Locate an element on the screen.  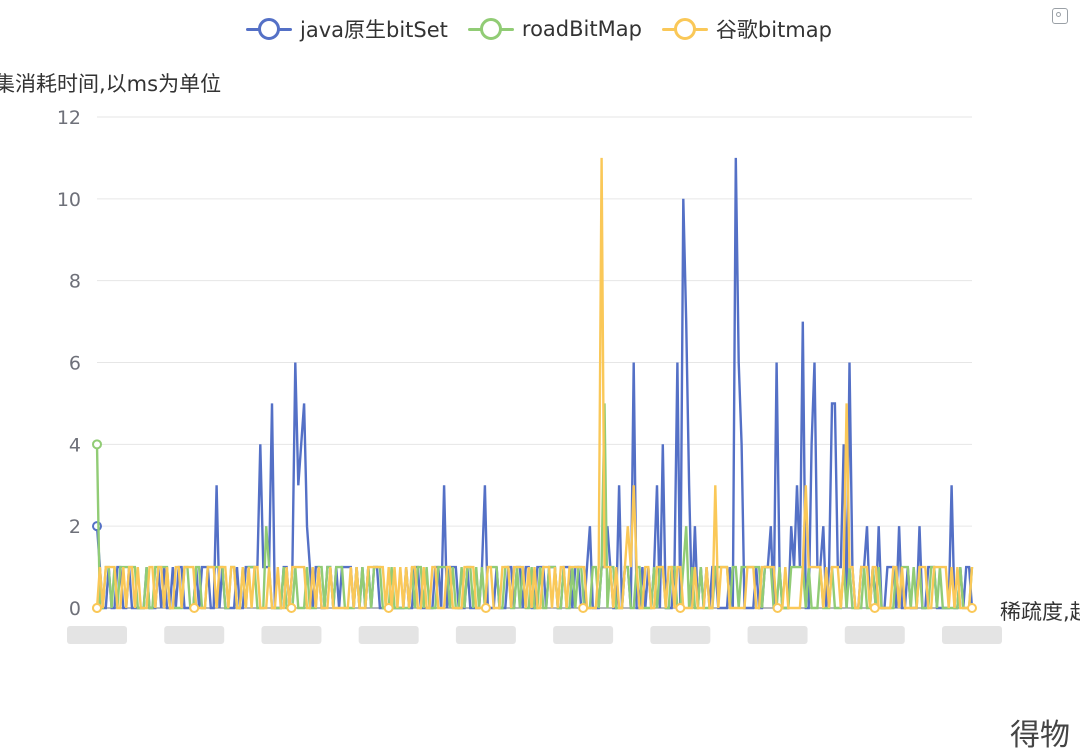
legend-label: roadBitMap is located at coordinates (581, 29).